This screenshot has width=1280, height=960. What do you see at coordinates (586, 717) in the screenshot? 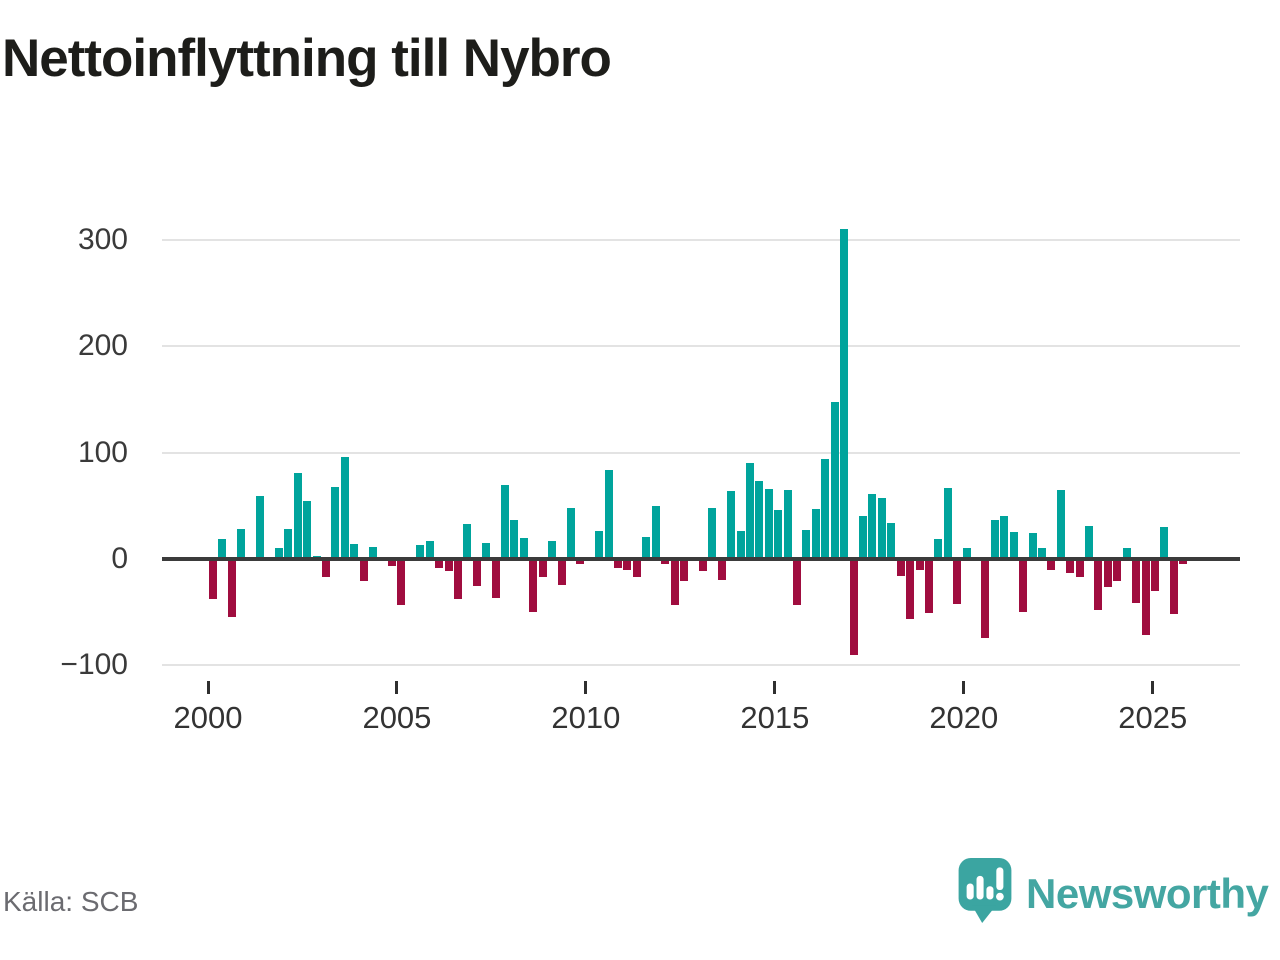
I see `x-axis-tick-label: 2010` at bounding box center [586, 717].